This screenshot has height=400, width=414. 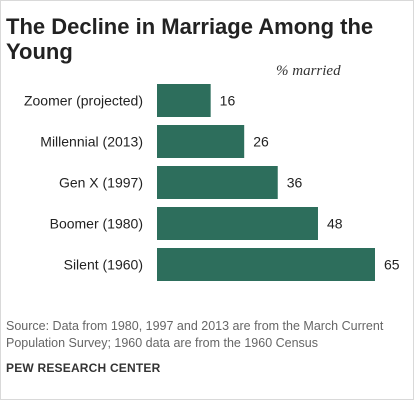 What do you see at coordinates (308, 71) in the screenshot?
I see `unit-label: % married` at bounding box center [308, 71].